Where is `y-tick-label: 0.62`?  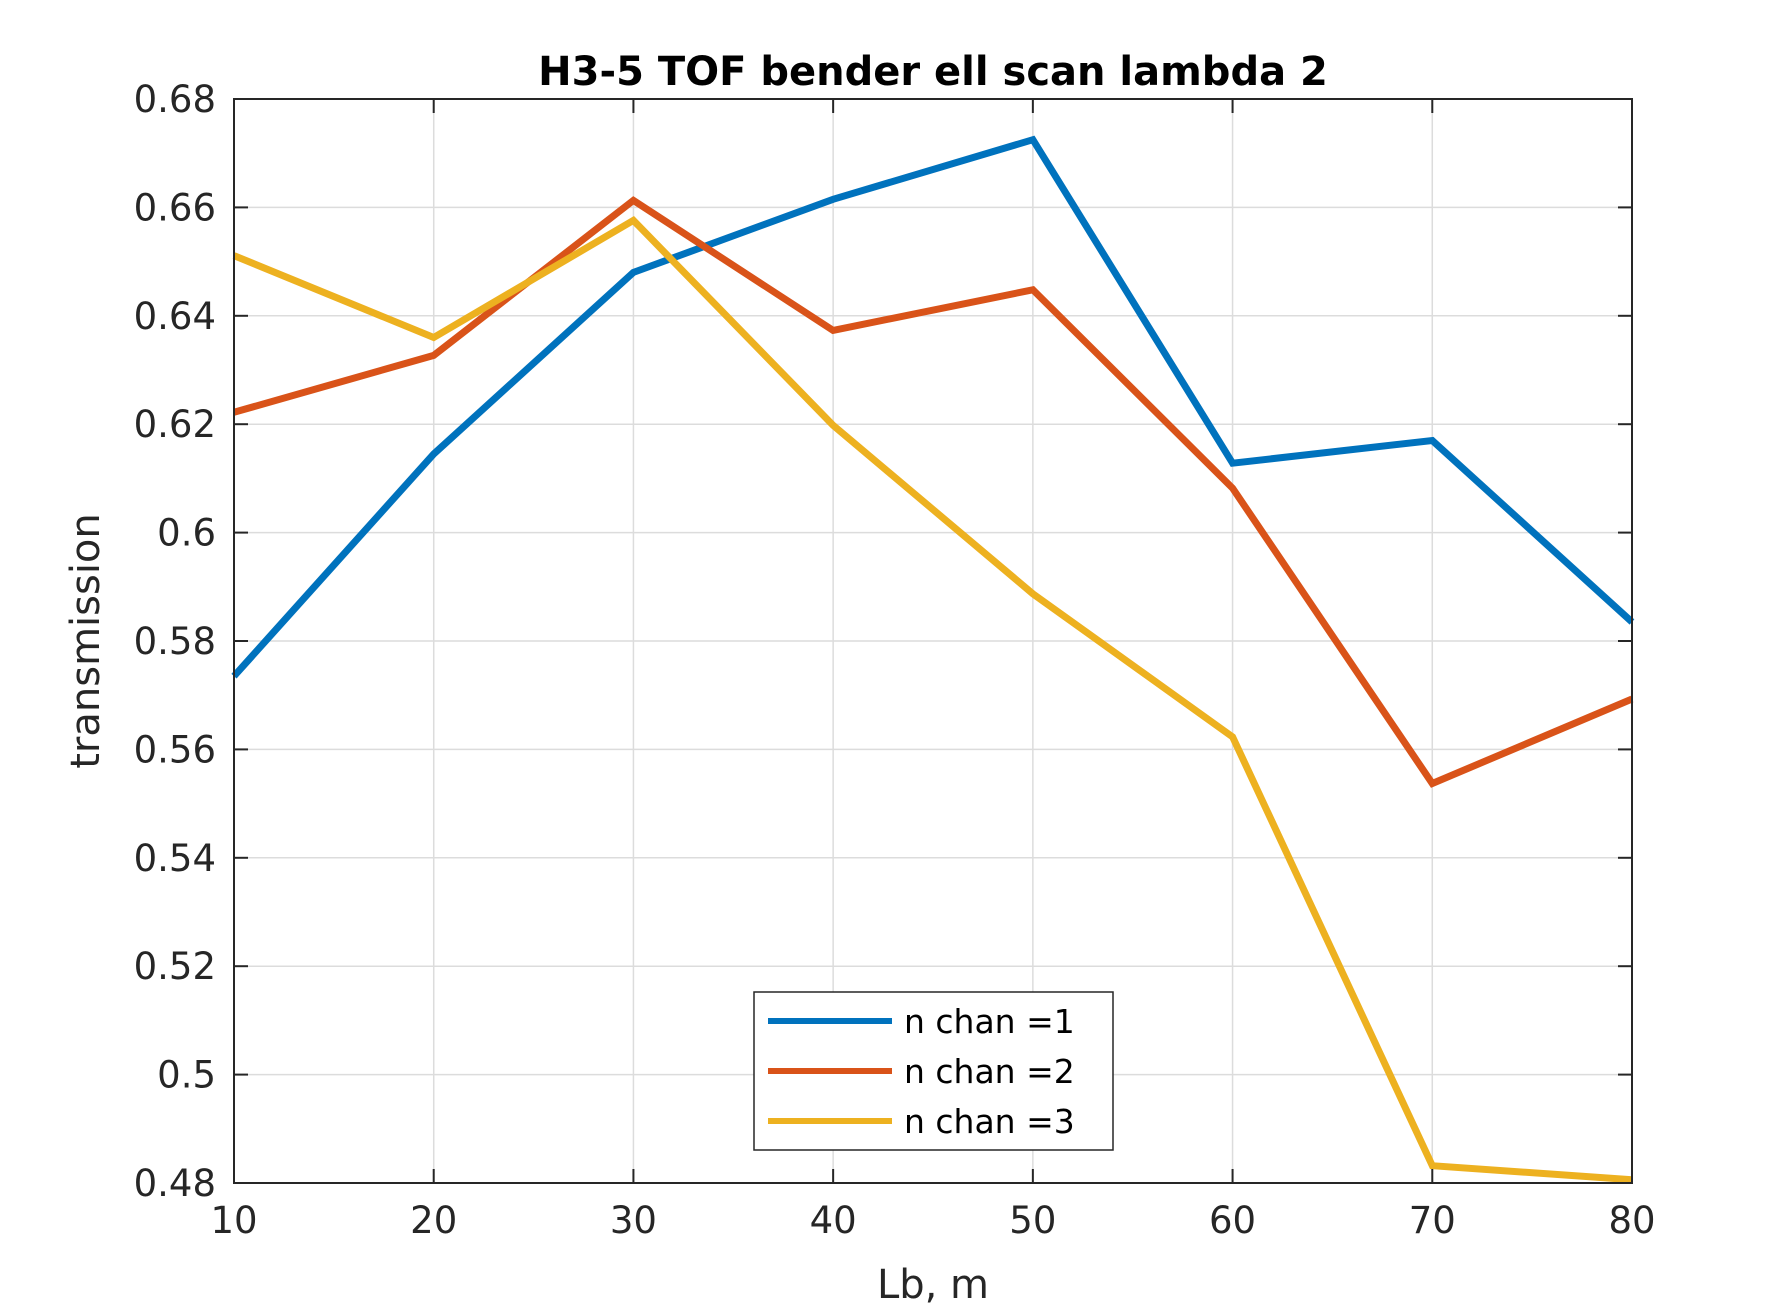
y-tick-label: 0.62 is located at coordinates (175, 424).